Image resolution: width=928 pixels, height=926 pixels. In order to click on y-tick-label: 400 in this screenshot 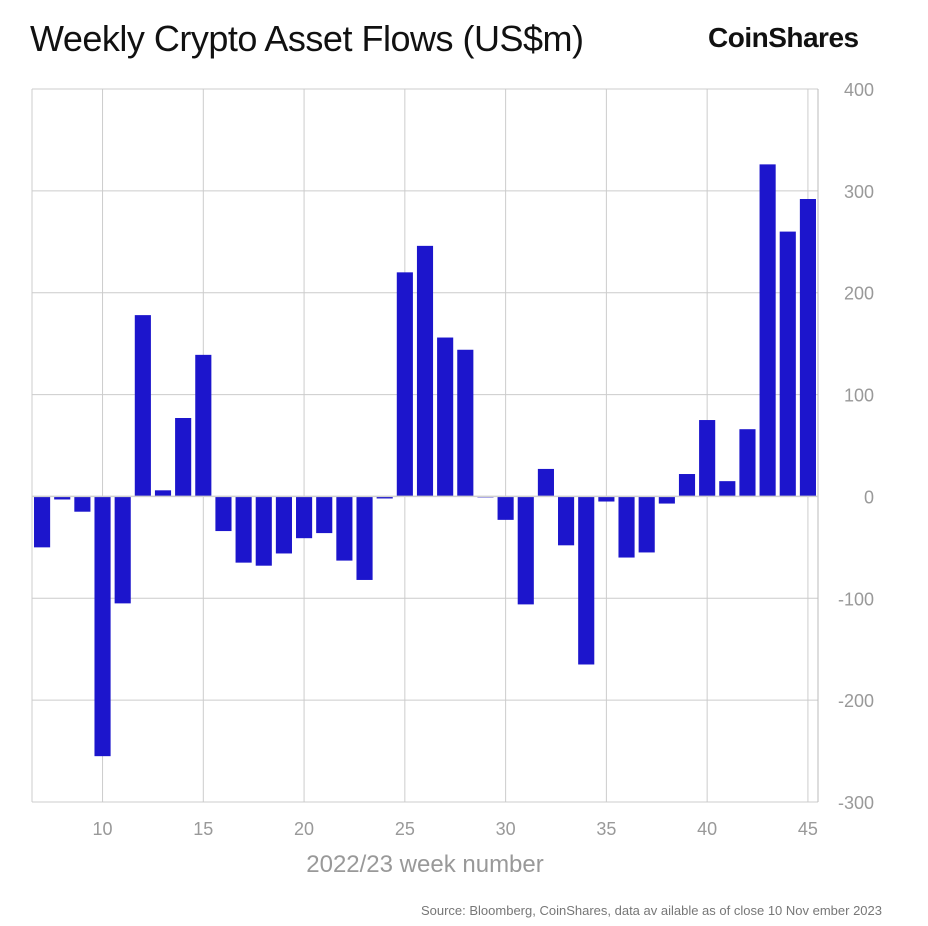, I will do `click(859, 90)`.